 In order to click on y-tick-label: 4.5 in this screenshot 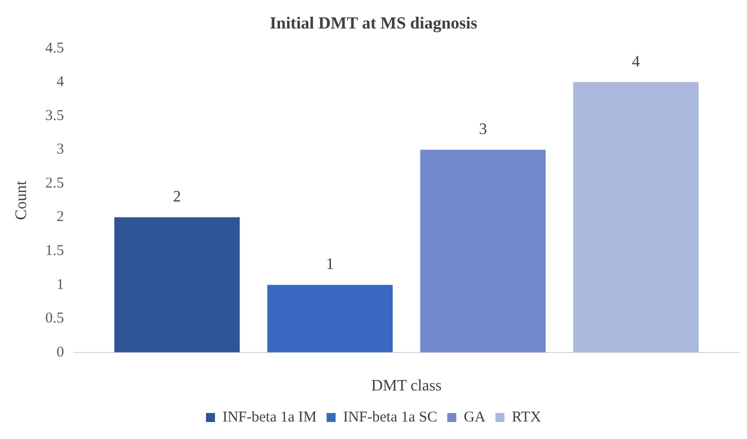, I will do `click(54, 48)`.